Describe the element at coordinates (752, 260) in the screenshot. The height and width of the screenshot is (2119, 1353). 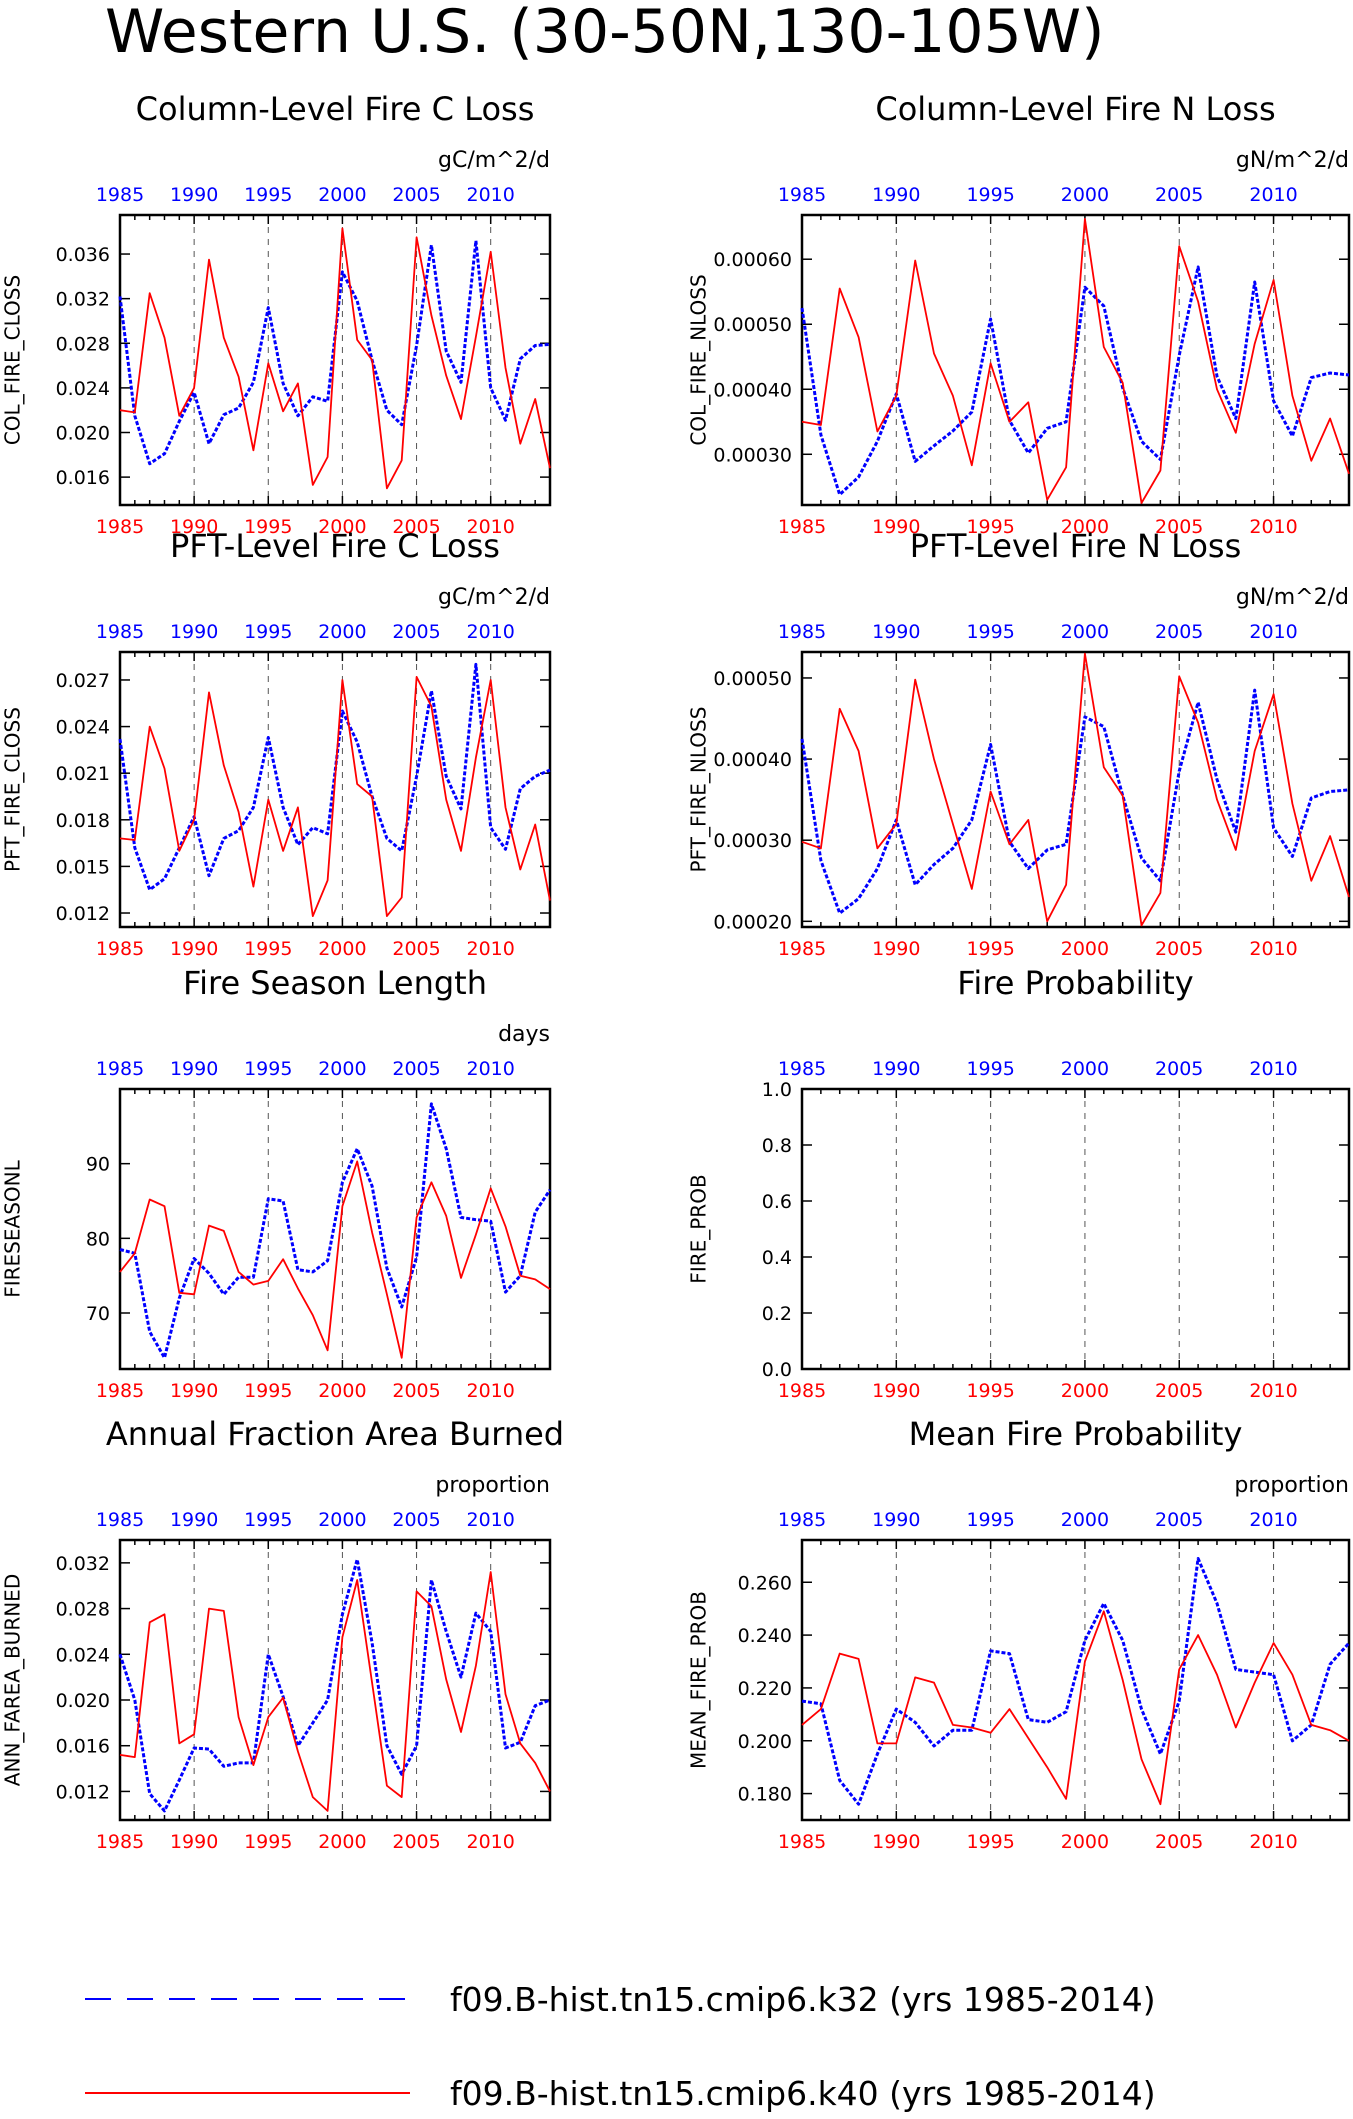
I see `y-tick-label: 0.00060` at that location.